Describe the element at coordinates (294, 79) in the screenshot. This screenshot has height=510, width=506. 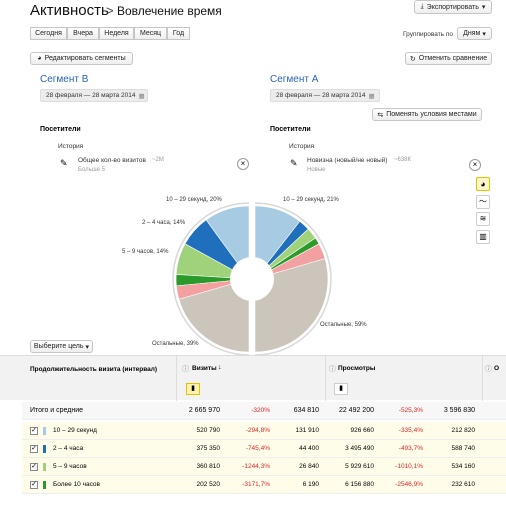
I see `segment-a-title: Сегмент А` at that location.